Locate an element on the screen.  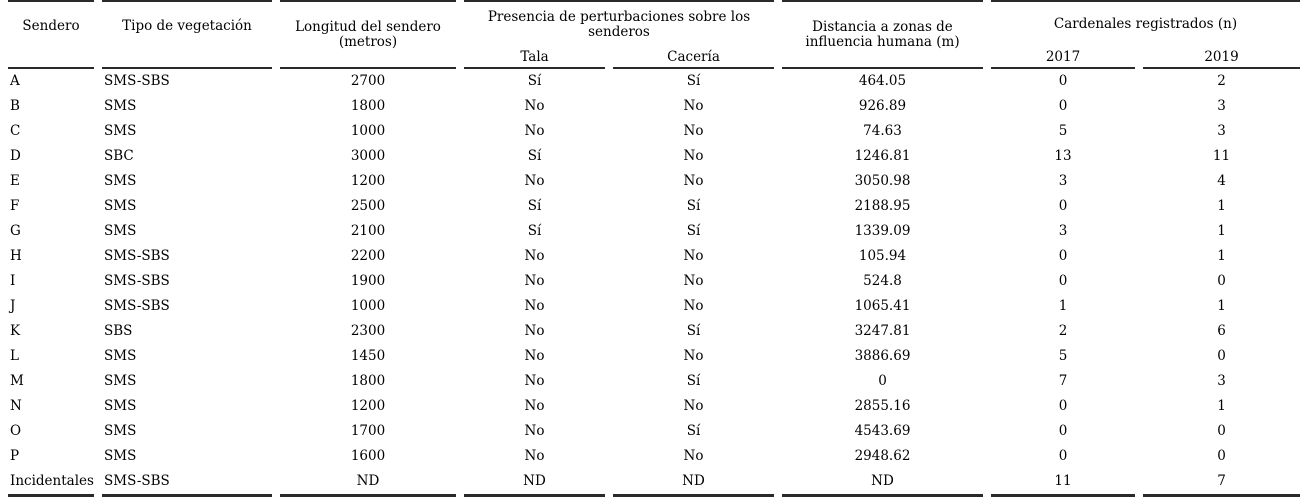
header-row-sub: Tala Cacería 2017 2019 is located at coordinates (654, 58).